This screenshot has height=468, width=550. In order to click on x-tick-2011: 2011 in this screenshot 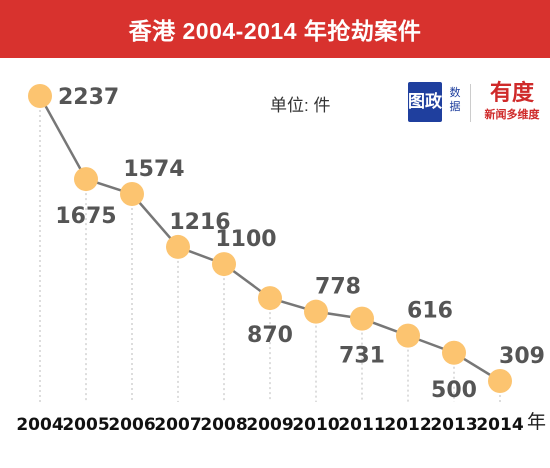, I will do `click(361, 425)`.